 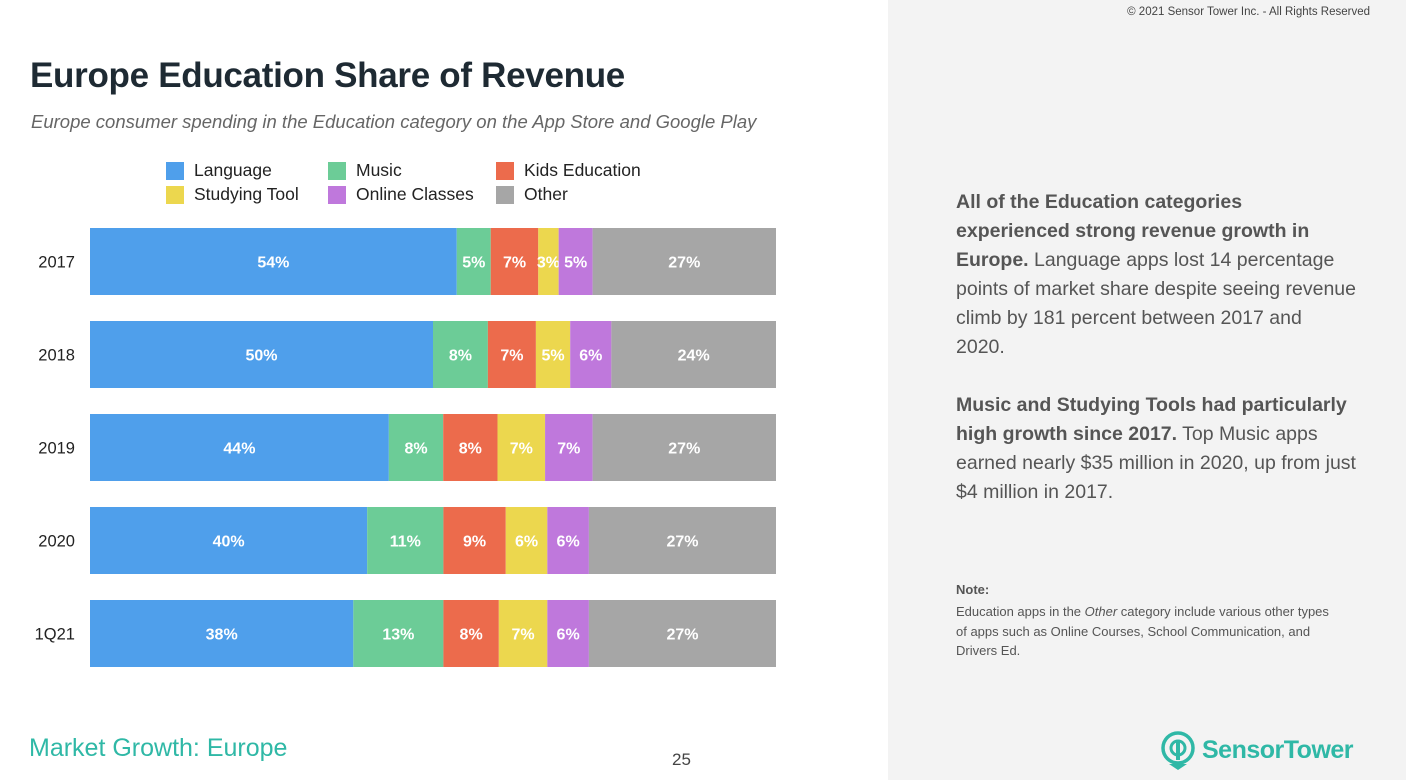 I want to click on data-label-studying-tool-2018: 5%, so click(x=552, y=356).